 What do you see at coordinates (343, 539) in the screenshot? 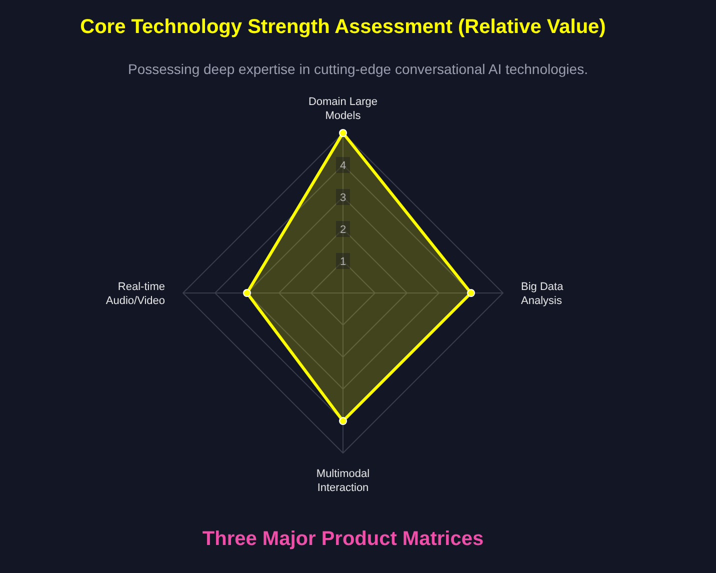
I see `text: Three Major Product Matrices` at bounding box center [343, 539].